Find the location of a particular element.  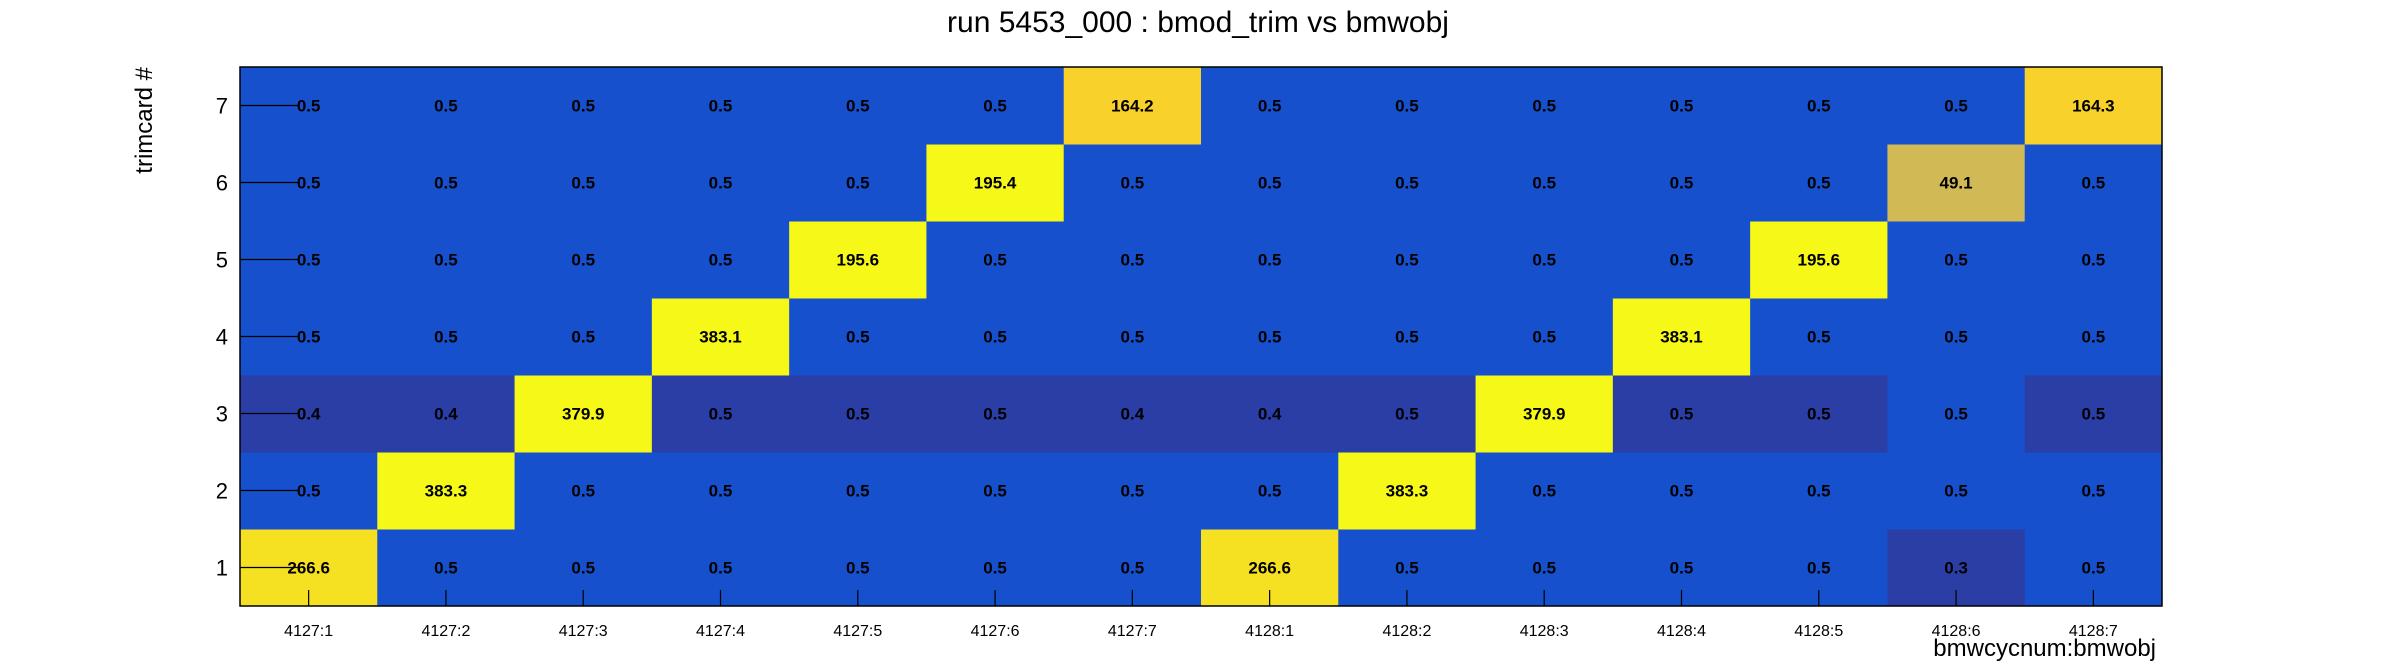

x-tick-label: 4127:2 is located at coordinates (445, 631).